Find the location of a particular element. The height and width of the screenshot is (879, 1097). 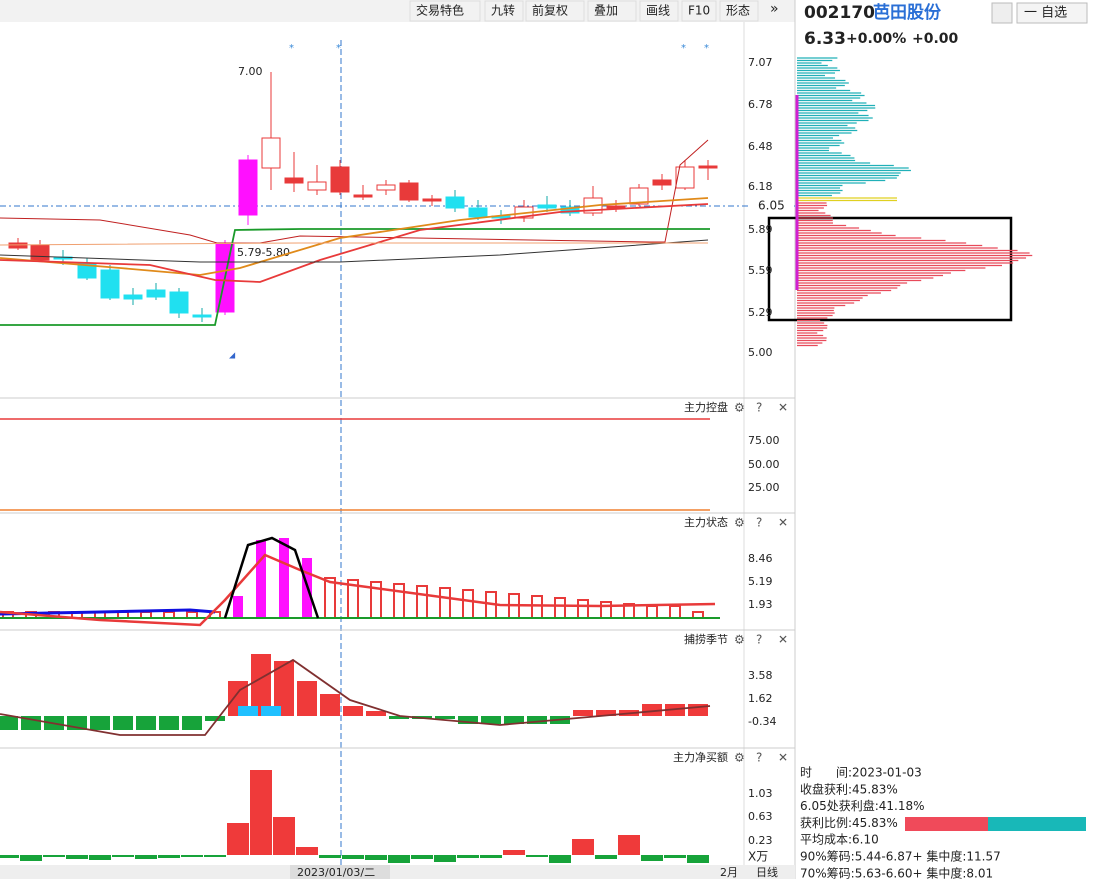

toolbar-label: F10 is located at coordinates (699, 11).